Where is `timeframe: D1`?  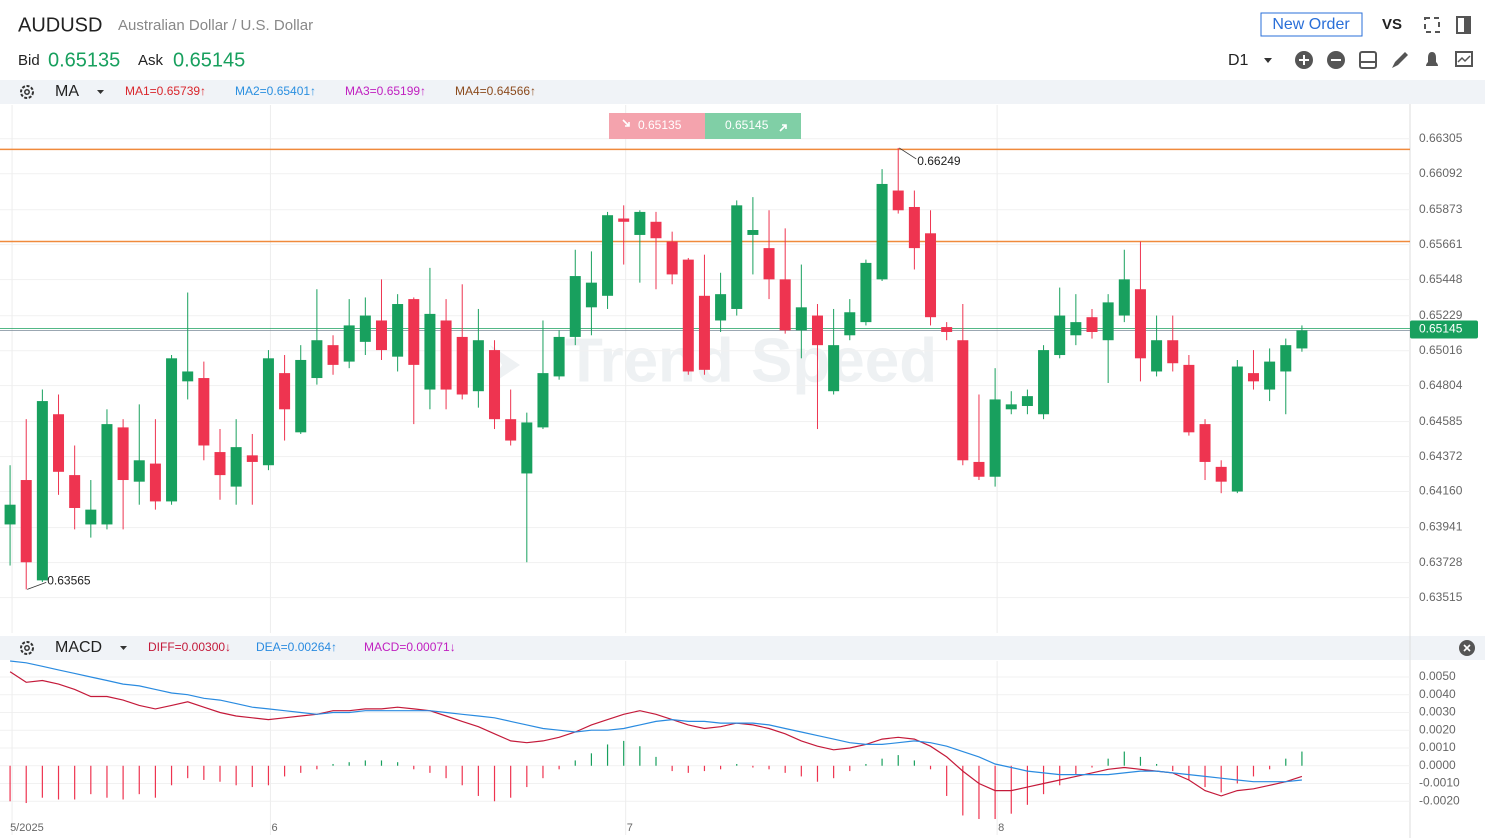
timeframe: D1 is located at coordinates (1238, 60).